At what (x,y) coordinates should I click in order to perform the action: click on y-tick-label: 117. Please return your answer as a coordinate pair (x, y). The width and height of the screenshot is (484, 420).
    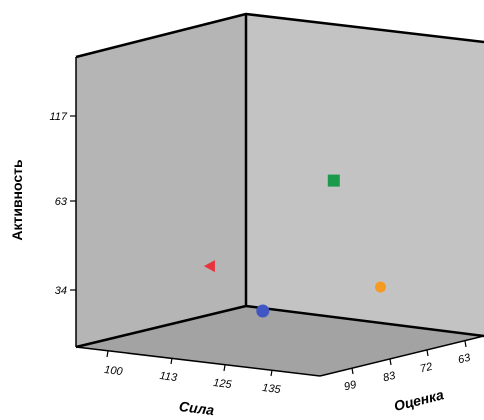
    Looking at the image, I should click on (58, 117).